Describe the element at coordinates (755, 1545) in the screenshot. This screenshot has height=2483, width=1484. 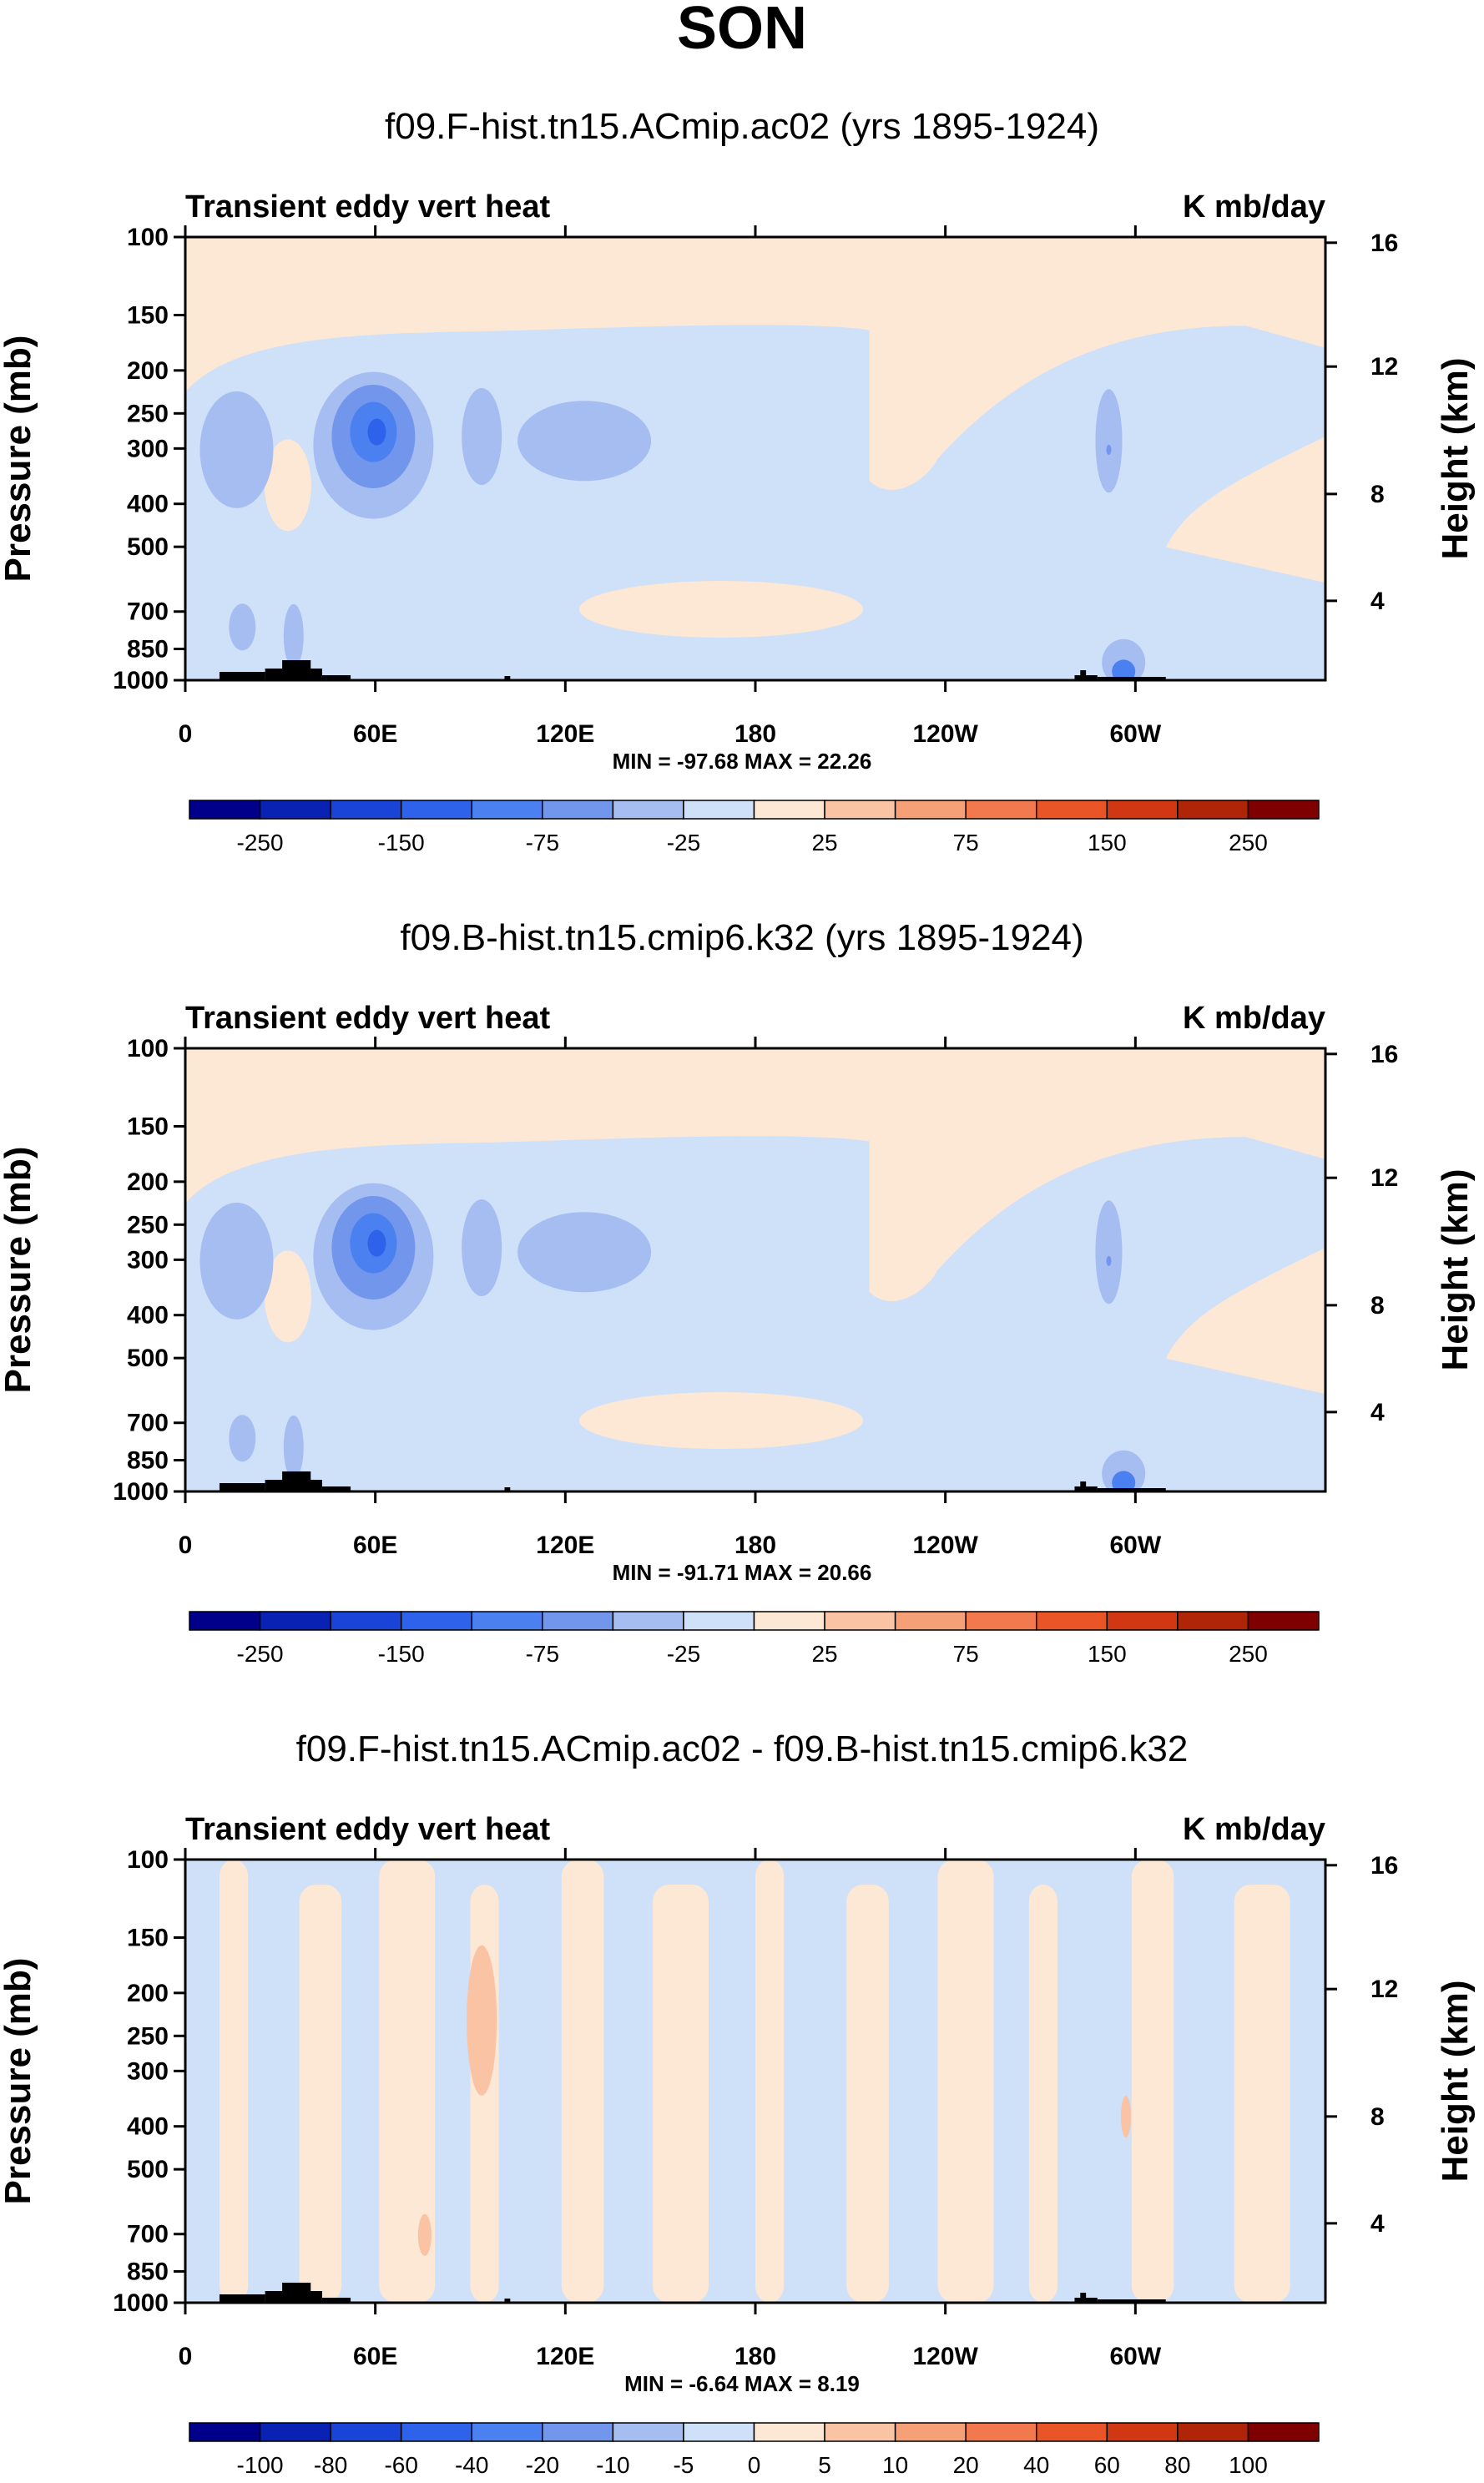
I see `x-tick-label: 180` at that location.